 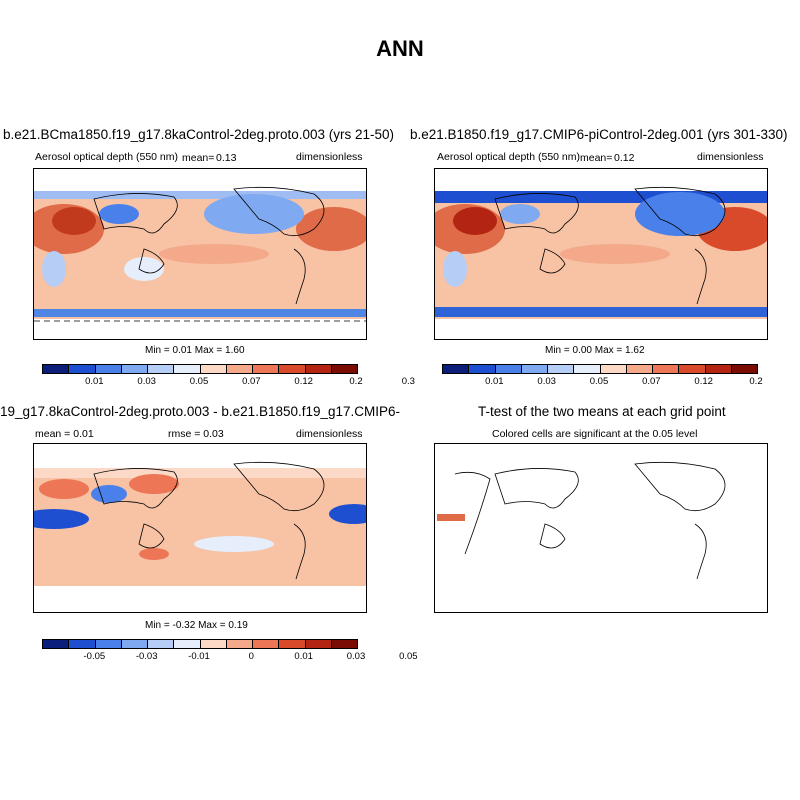 What do you see at coordinates (730, 157) in the screenshot?
I see `panel2-units: dimensionless` at bounding box center [730, 157].